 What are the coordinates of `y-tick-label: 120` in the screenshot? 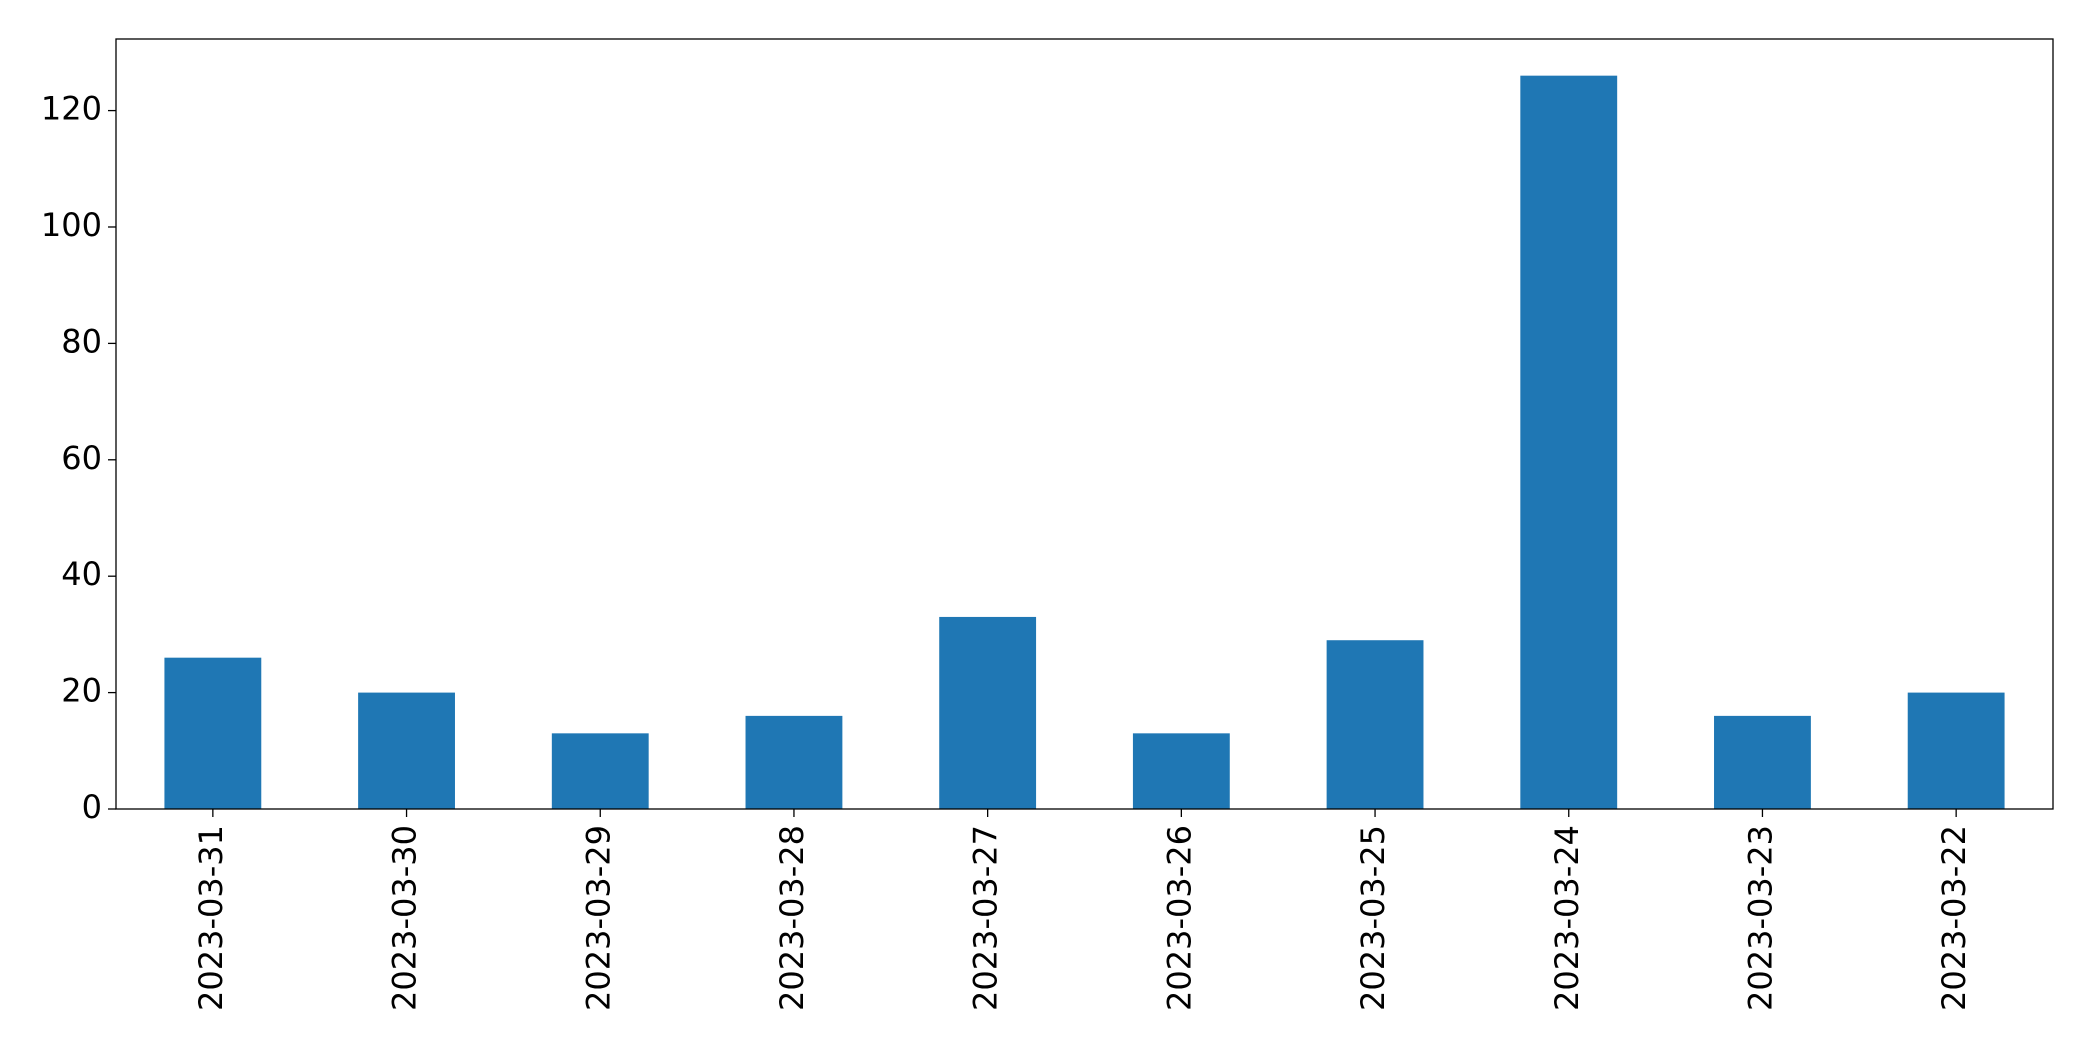 It's located at (71, 109).